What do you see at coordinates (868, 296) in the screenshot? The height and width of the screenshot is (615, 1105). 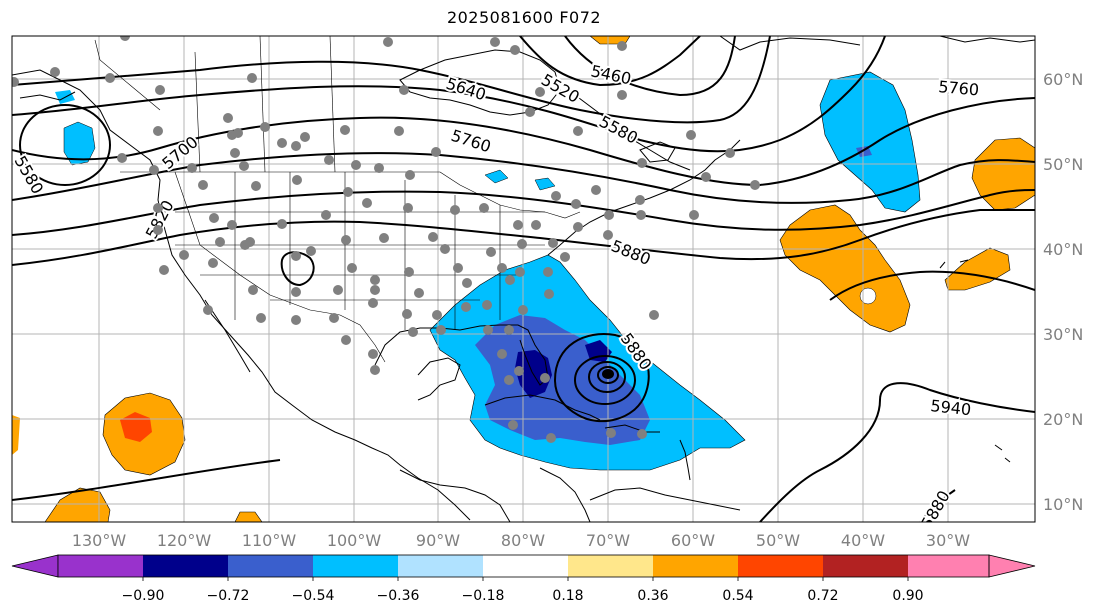 I see `positive-anomaly-hole` at bounding box center [868, 296].